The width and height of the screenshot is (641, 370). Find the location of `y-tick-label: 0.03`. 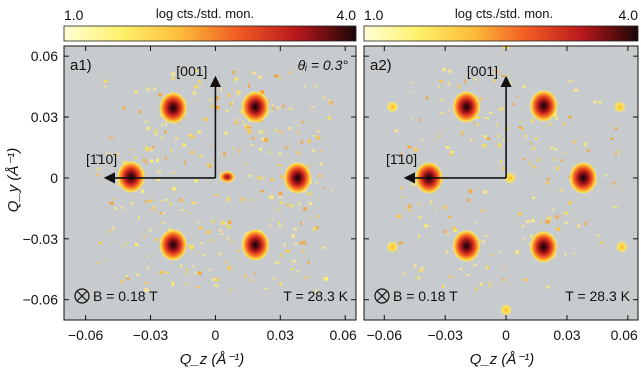

y-tick-label: 0.03 is located at coordinates (44, 117).